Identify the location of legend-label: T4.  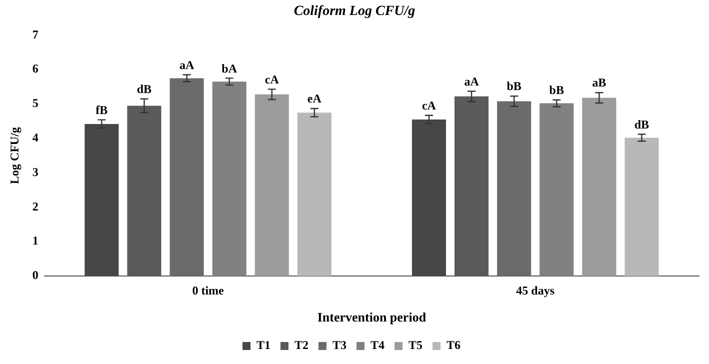
(377, 345).